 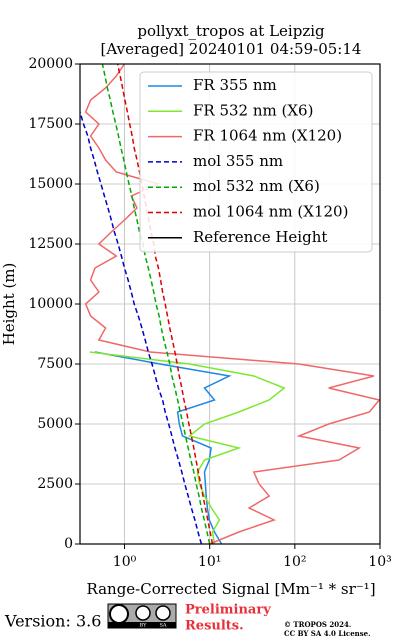 What do you see at coordinates (238, 161) in the screenshot?
I see `legend-entry: mol 355 nm` at bounding box center [238, 161].